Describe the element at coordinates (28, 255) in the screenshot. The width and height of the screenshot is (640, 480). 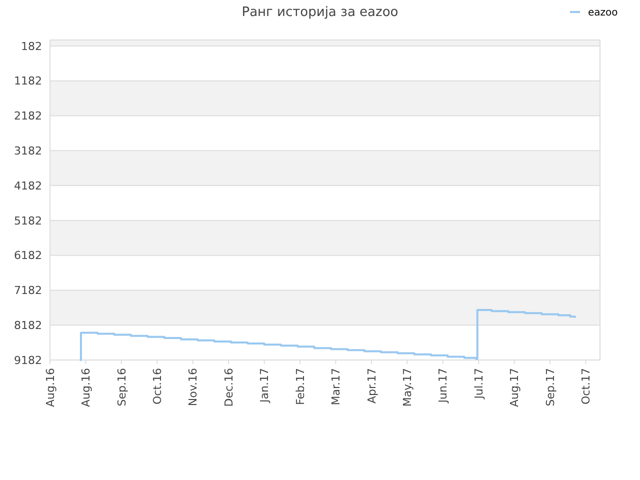
I see `y-tick-label: 6182` at that location.